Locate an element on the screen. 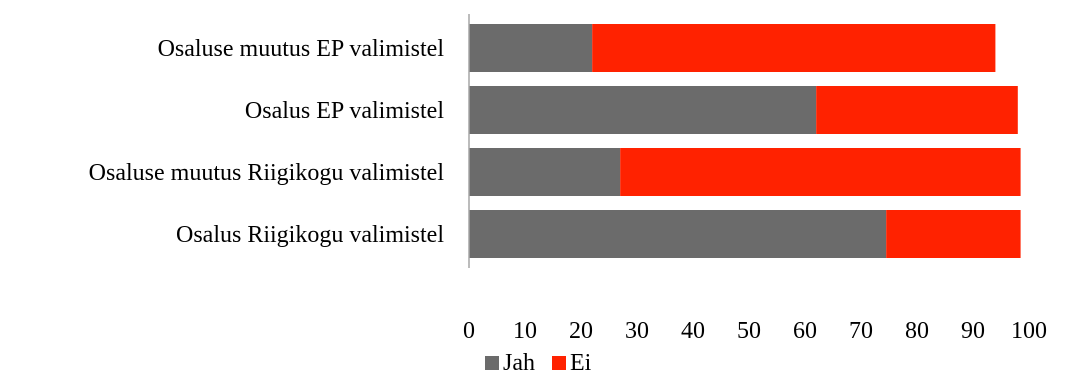  x-tick-label-0: 0 is located at coordinates (469, 331).